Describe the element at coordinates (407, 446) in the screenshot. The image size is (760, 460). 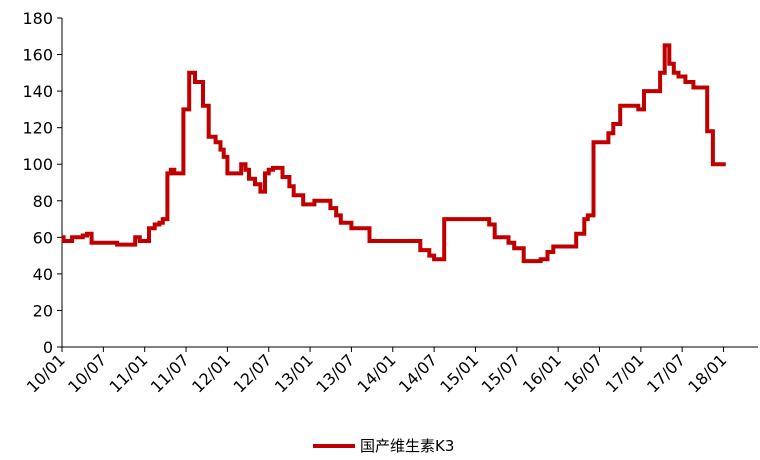
I see `legend-label: 国产维生素K3` at that location.